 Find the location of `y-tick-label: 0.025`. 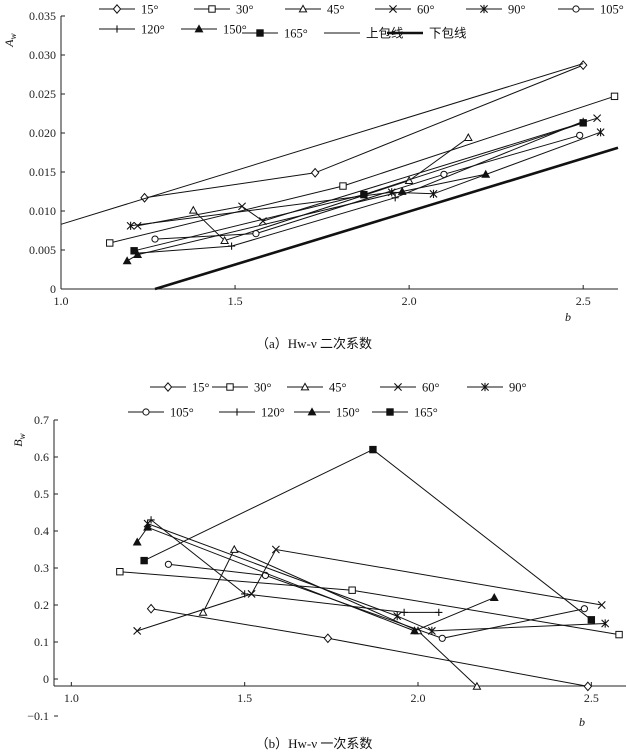

y-tick-label: 0.025 is located at coordinates (42, 94).